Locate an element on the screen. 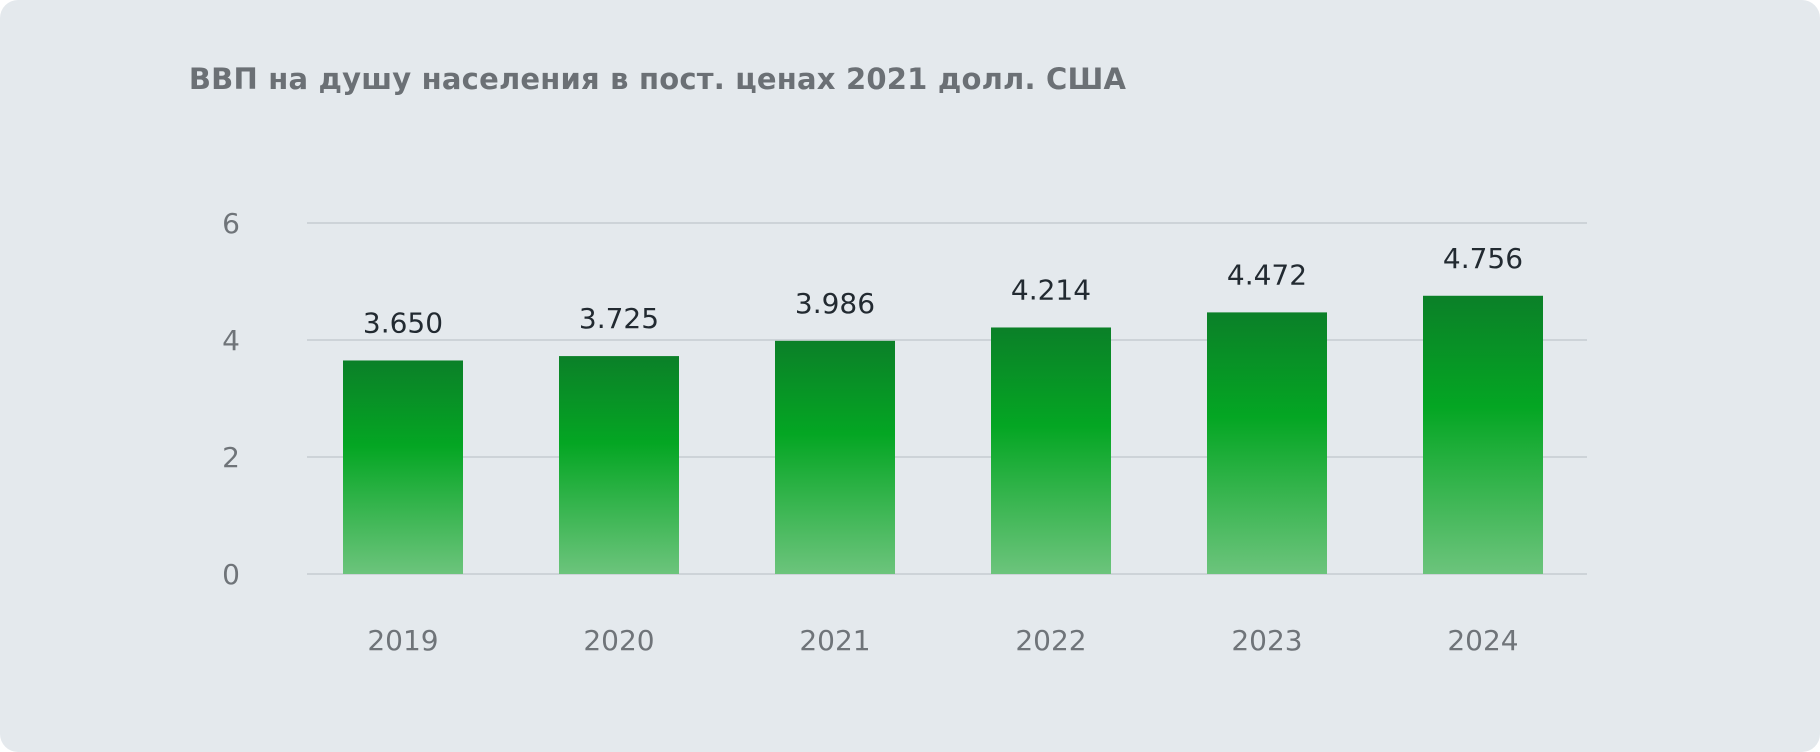 The image size is (1820, 752). x-tick-label-2019: 2019 is located at coordinates (402, 640).